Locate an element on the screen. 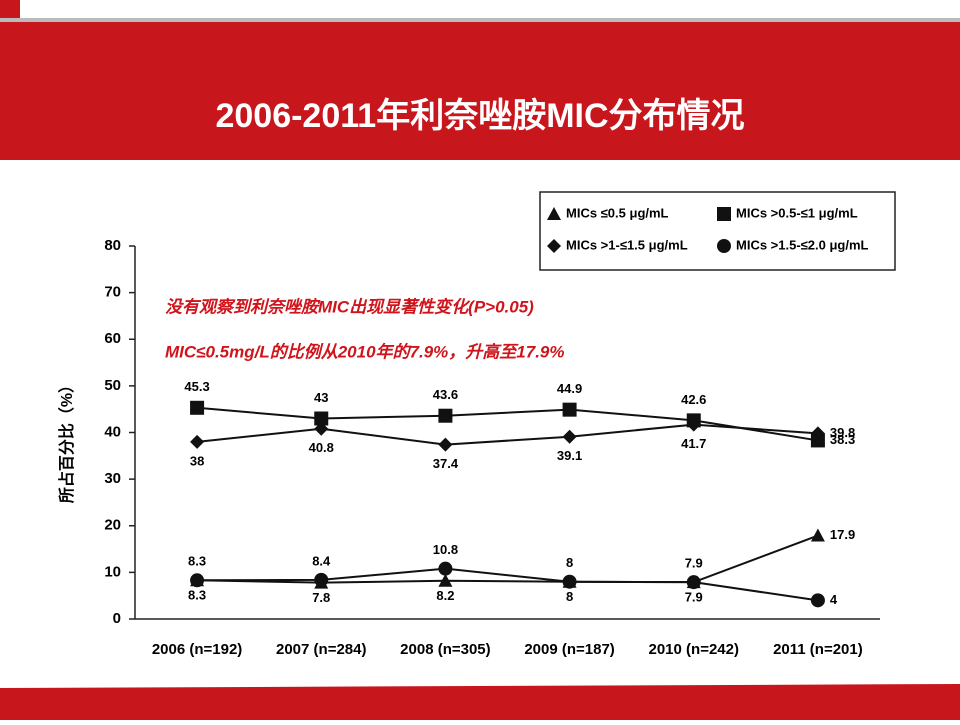 The width and height of the screenshot is (960, 725). corner-mark is located at coordinates (10, 9).